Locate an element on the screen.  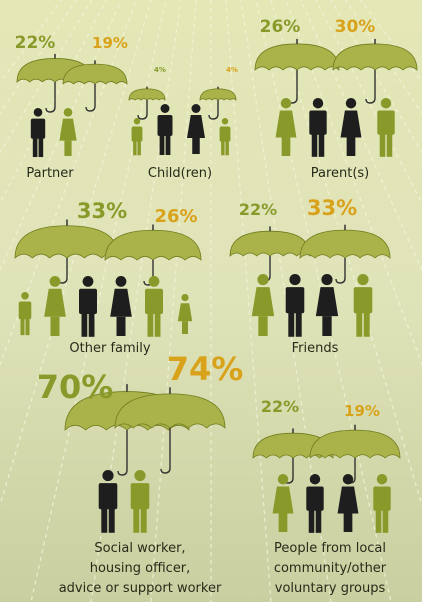
percentage: 30% is located at coordinates (355, 27).